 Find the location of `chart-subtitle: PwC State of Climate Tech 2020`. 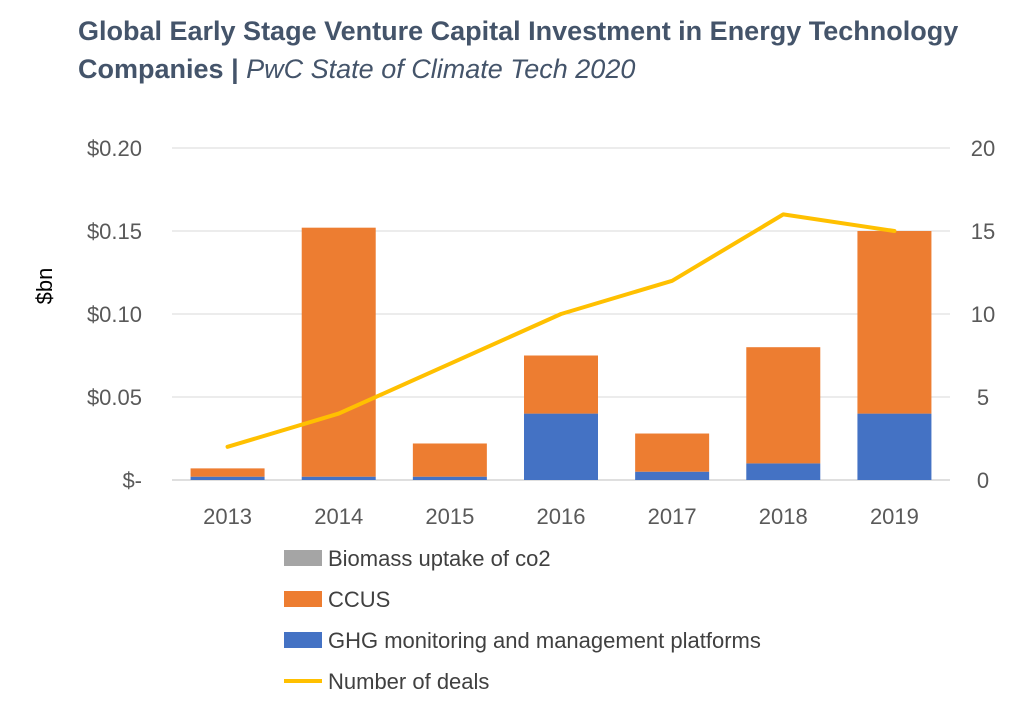

chart-subtitle: PwC State of Climate Tech 2020 is located at coordinates (441, 69).